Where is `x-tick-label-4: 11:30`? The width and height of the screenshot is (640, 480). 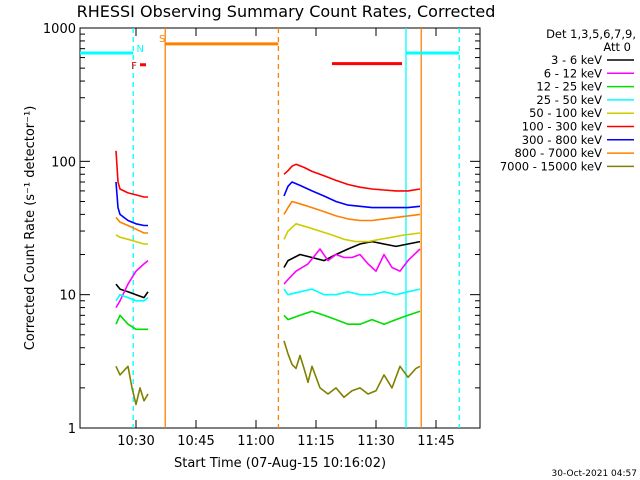
x-tick-label-4: 11:30 is located at coordinates (375, 441).